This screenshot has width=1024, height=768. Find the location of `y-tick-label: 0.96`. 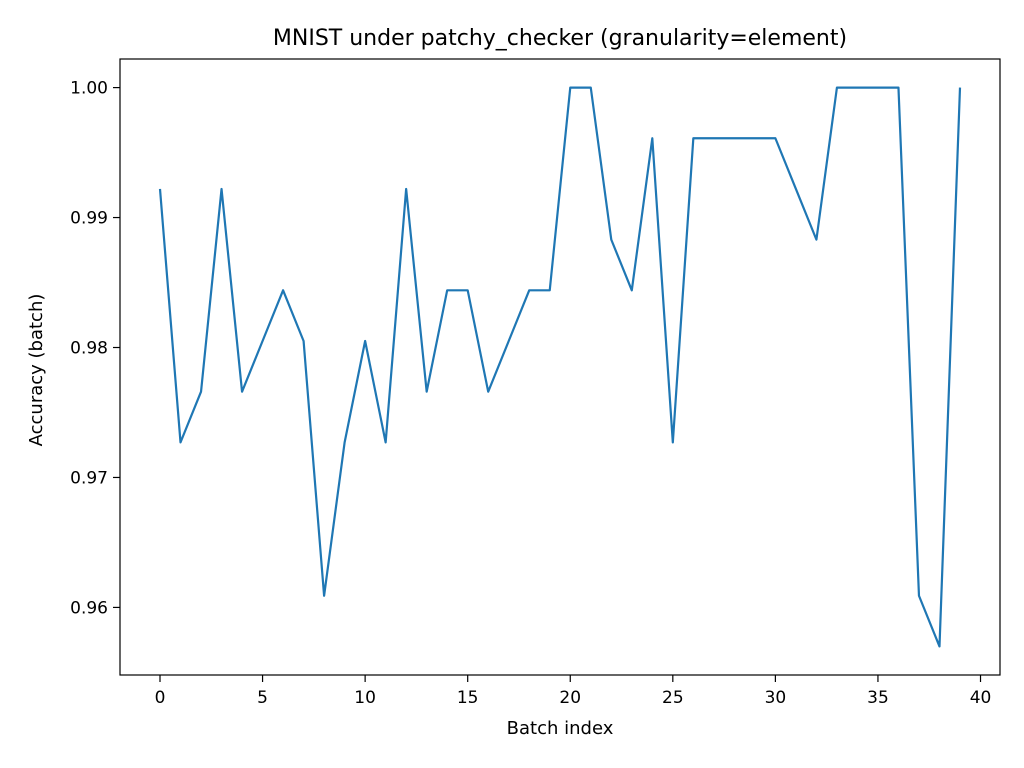

y-tick-label: 0.96 is located at coordinates (89, 608).